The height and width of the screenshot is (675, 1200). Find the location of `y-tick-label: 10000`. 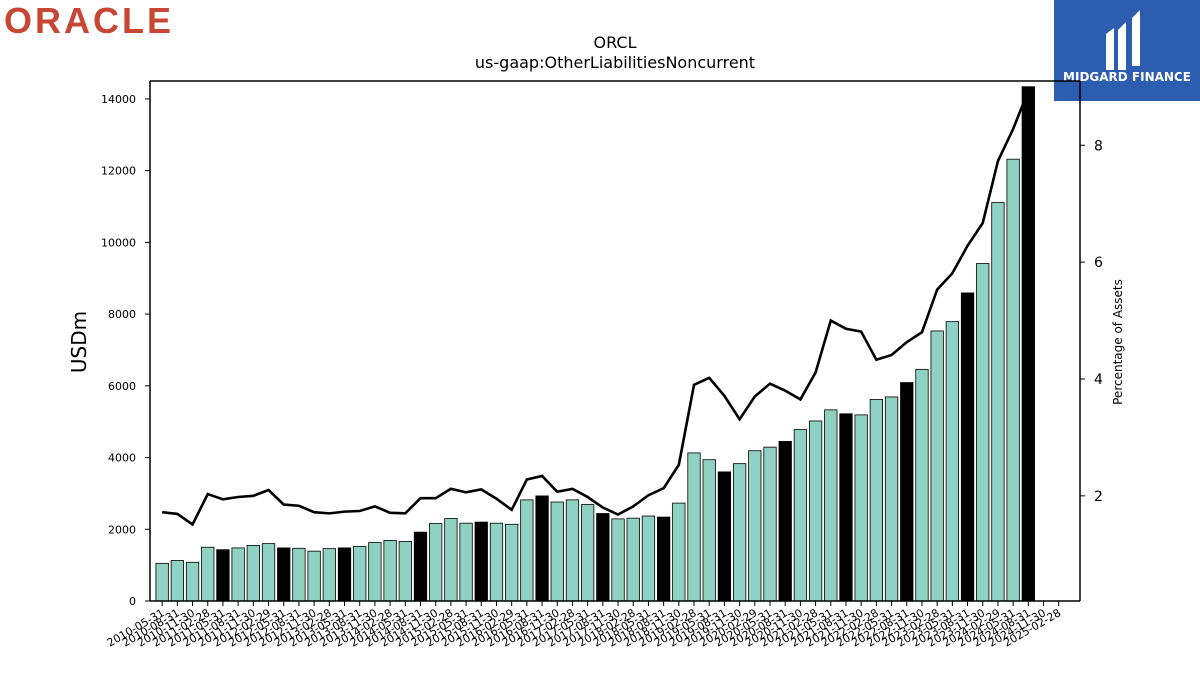

y-tick-label: 10000 is located at coordinates (118, 242).